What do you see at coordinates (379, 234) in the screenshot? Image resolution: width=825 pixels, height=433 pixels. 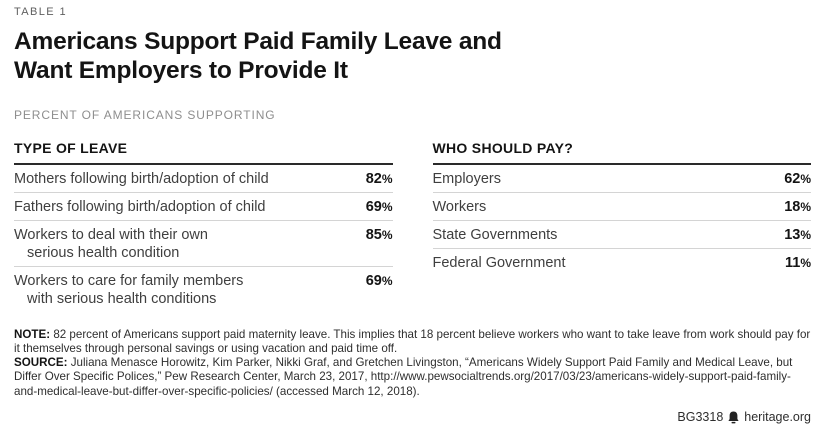 I see `row-value: 85%` at bounding box center [379, 234].